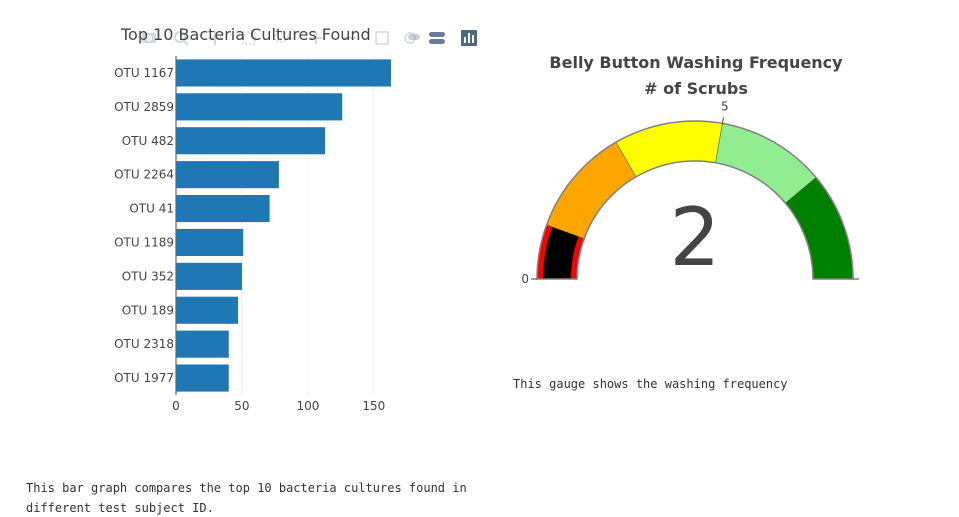  I want to click on gauge-step, so click(669, 149).